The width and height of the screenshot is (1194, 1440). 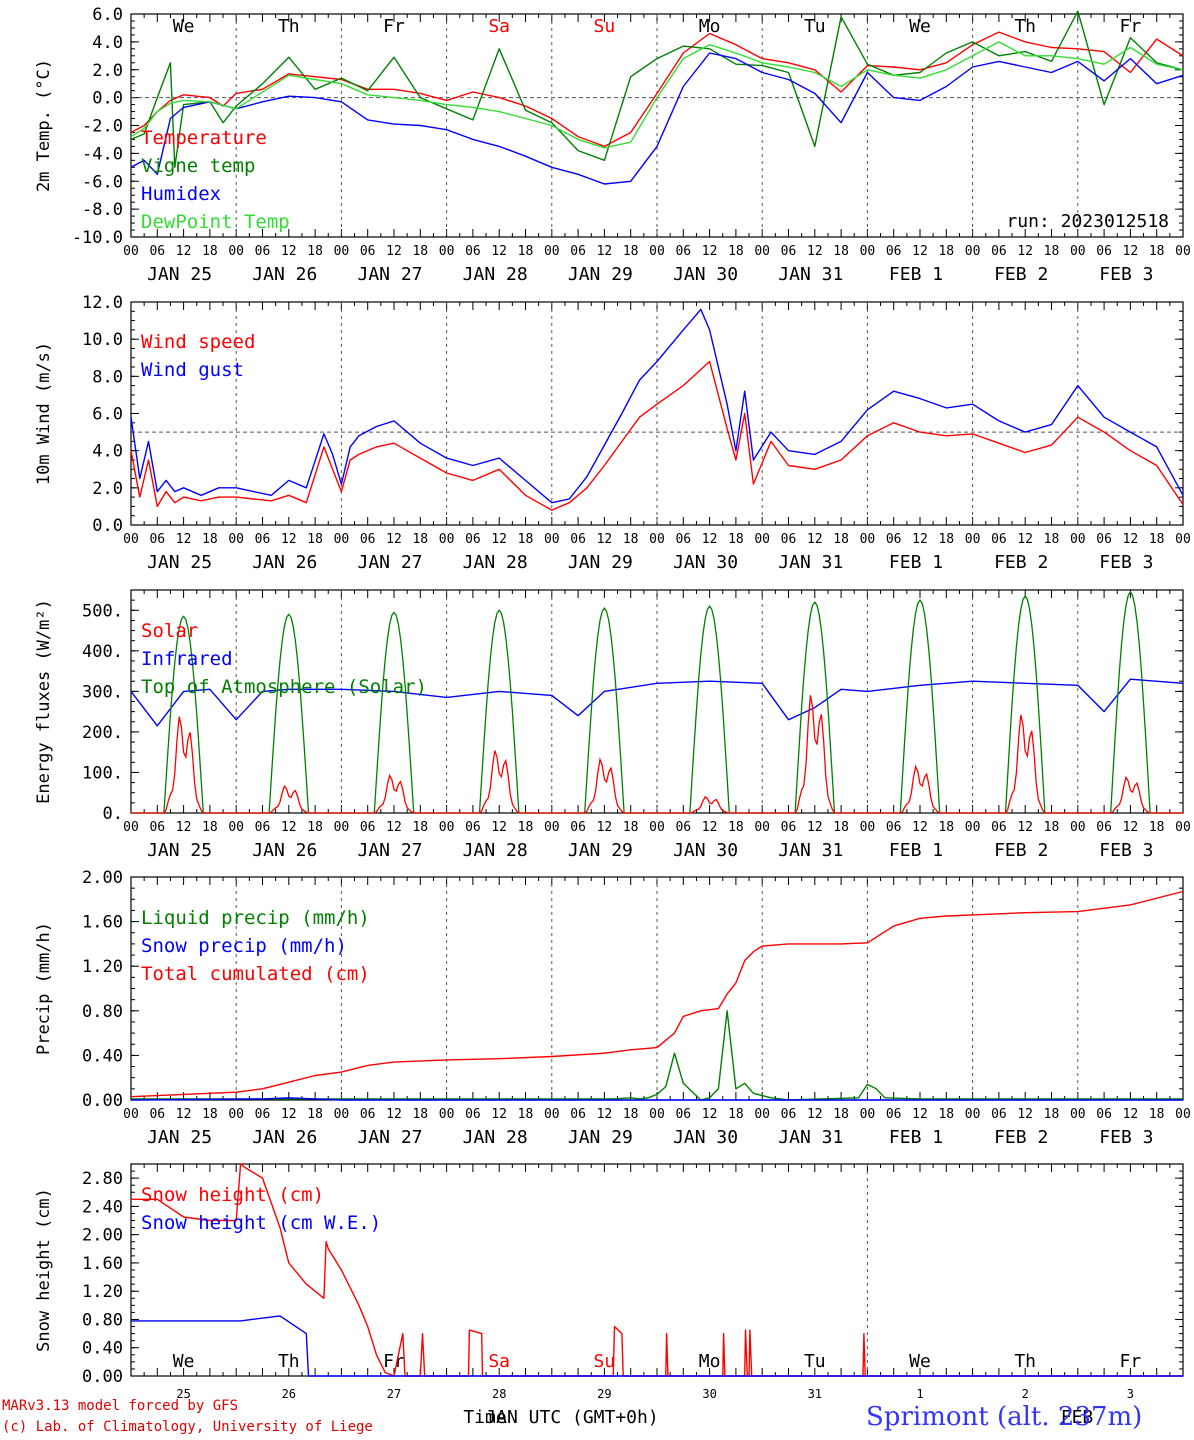 What do you see at coordinates (916, 562) in the screenshot?
I see `x-day-label: FEB 1` at bounding box center [916, 562].